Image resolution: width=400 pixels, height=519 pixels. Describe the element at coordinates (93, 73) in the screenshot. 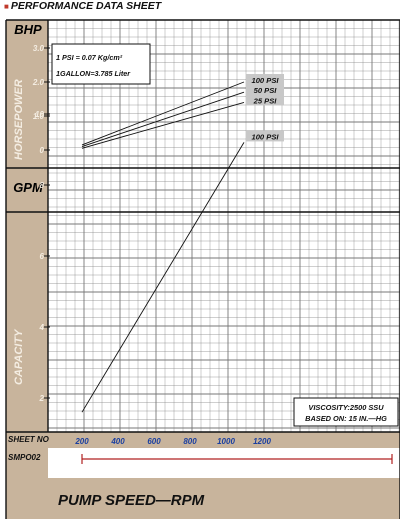

I see `gallon-conversion-note: 1GALLON=3.785 Liter` at that location.